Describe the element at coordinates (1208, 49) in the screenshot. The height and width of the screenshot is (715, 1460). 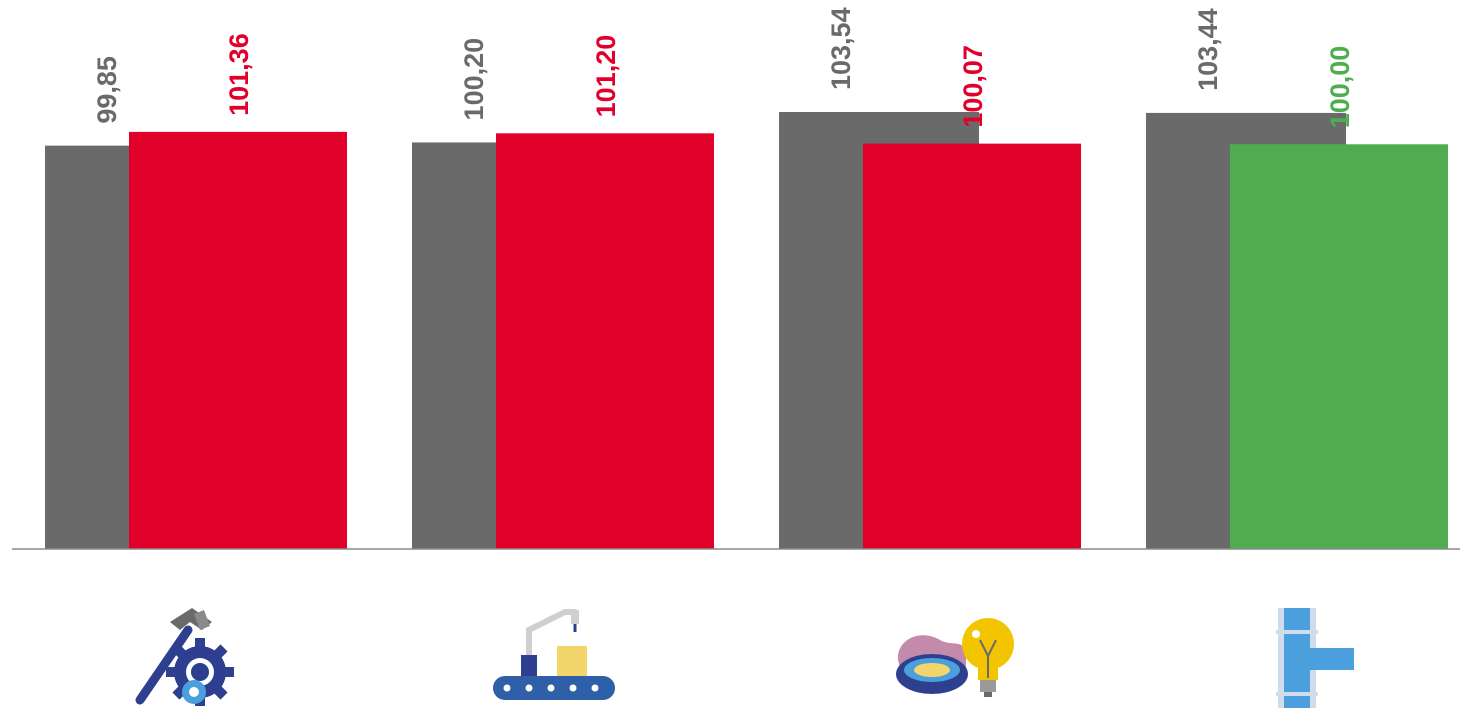
I see `data-label-series1-4: 103,44` at that location.